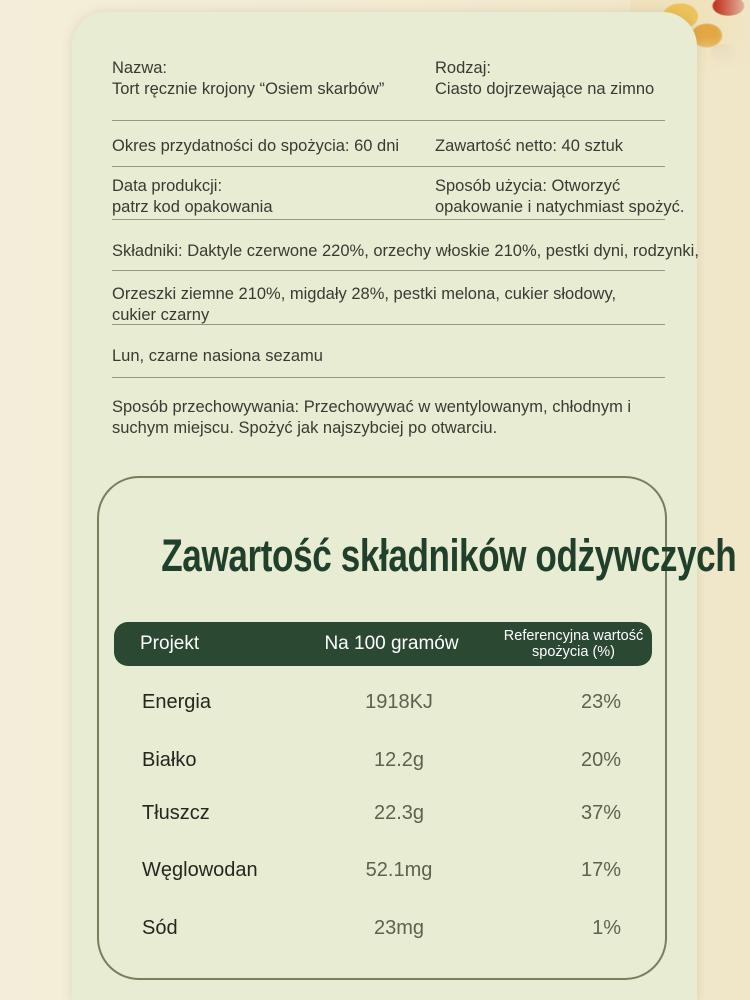 The width and height of the screenshot is (750, 1000). I want to click on table-row-energia: Energia 1918KJ 23%, so click(382, 702).